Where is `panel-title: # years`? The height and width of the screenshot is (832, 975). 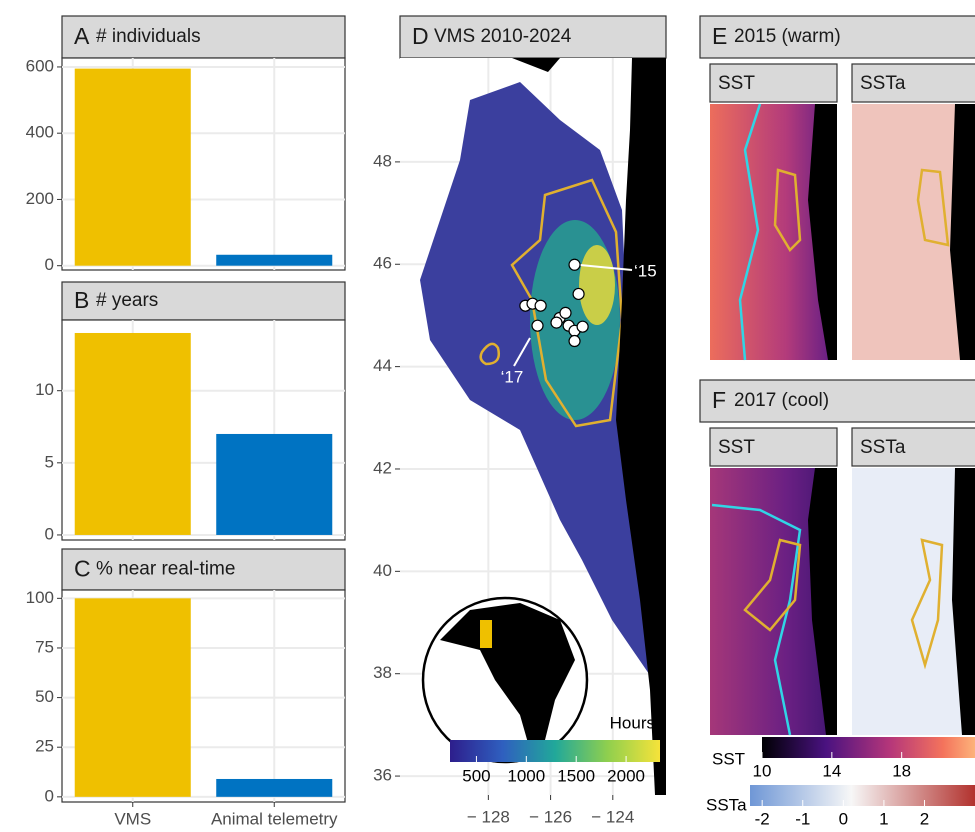
panel-title: # years is located at coordinates (127, 300).